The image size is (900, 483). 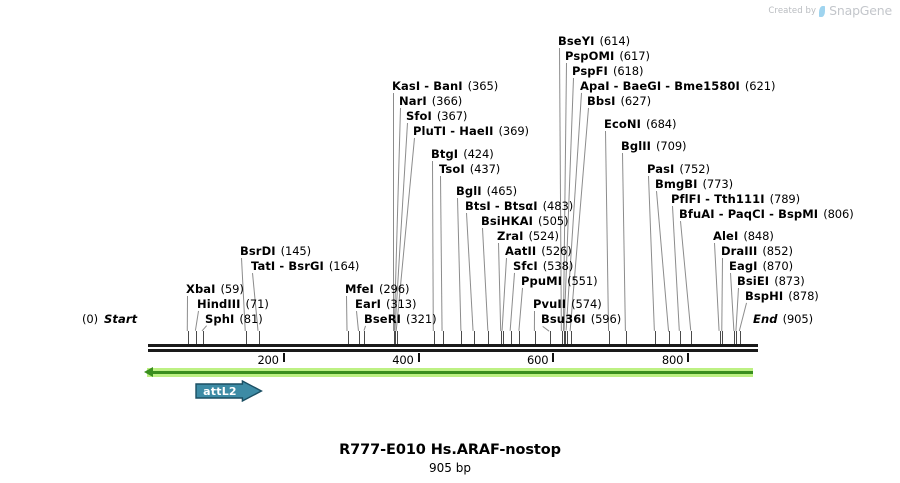 I want to click on enzyme-name: BspHI, so click(x=764, y=296).